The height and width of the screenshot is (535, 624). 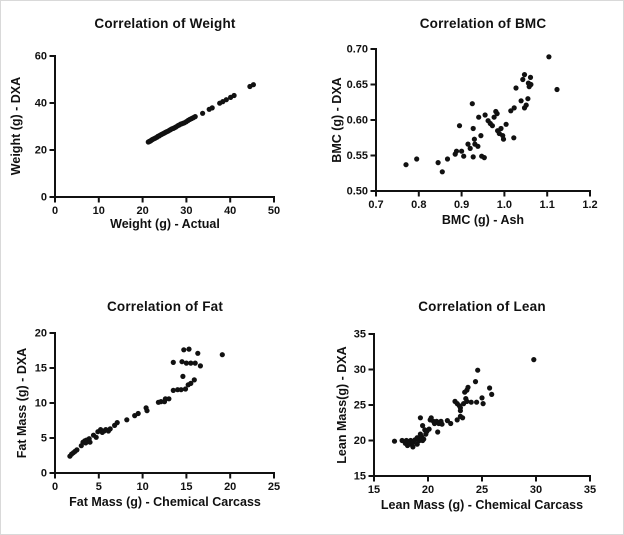 What do you see at coordinates (41, 104) in the screenshot?
I see `weight-y-tick-label: 40` at bounding box center [41, 104].